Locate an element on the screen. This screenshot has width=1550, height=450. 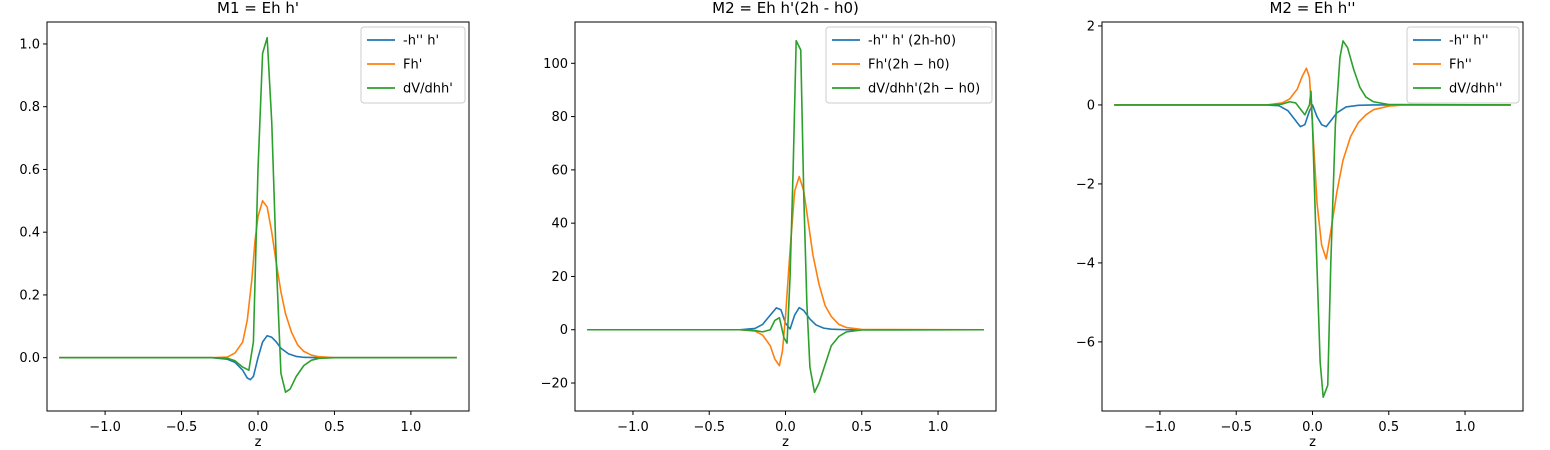
y-tick-label: 0.6 is located at coordinates (29, 170).